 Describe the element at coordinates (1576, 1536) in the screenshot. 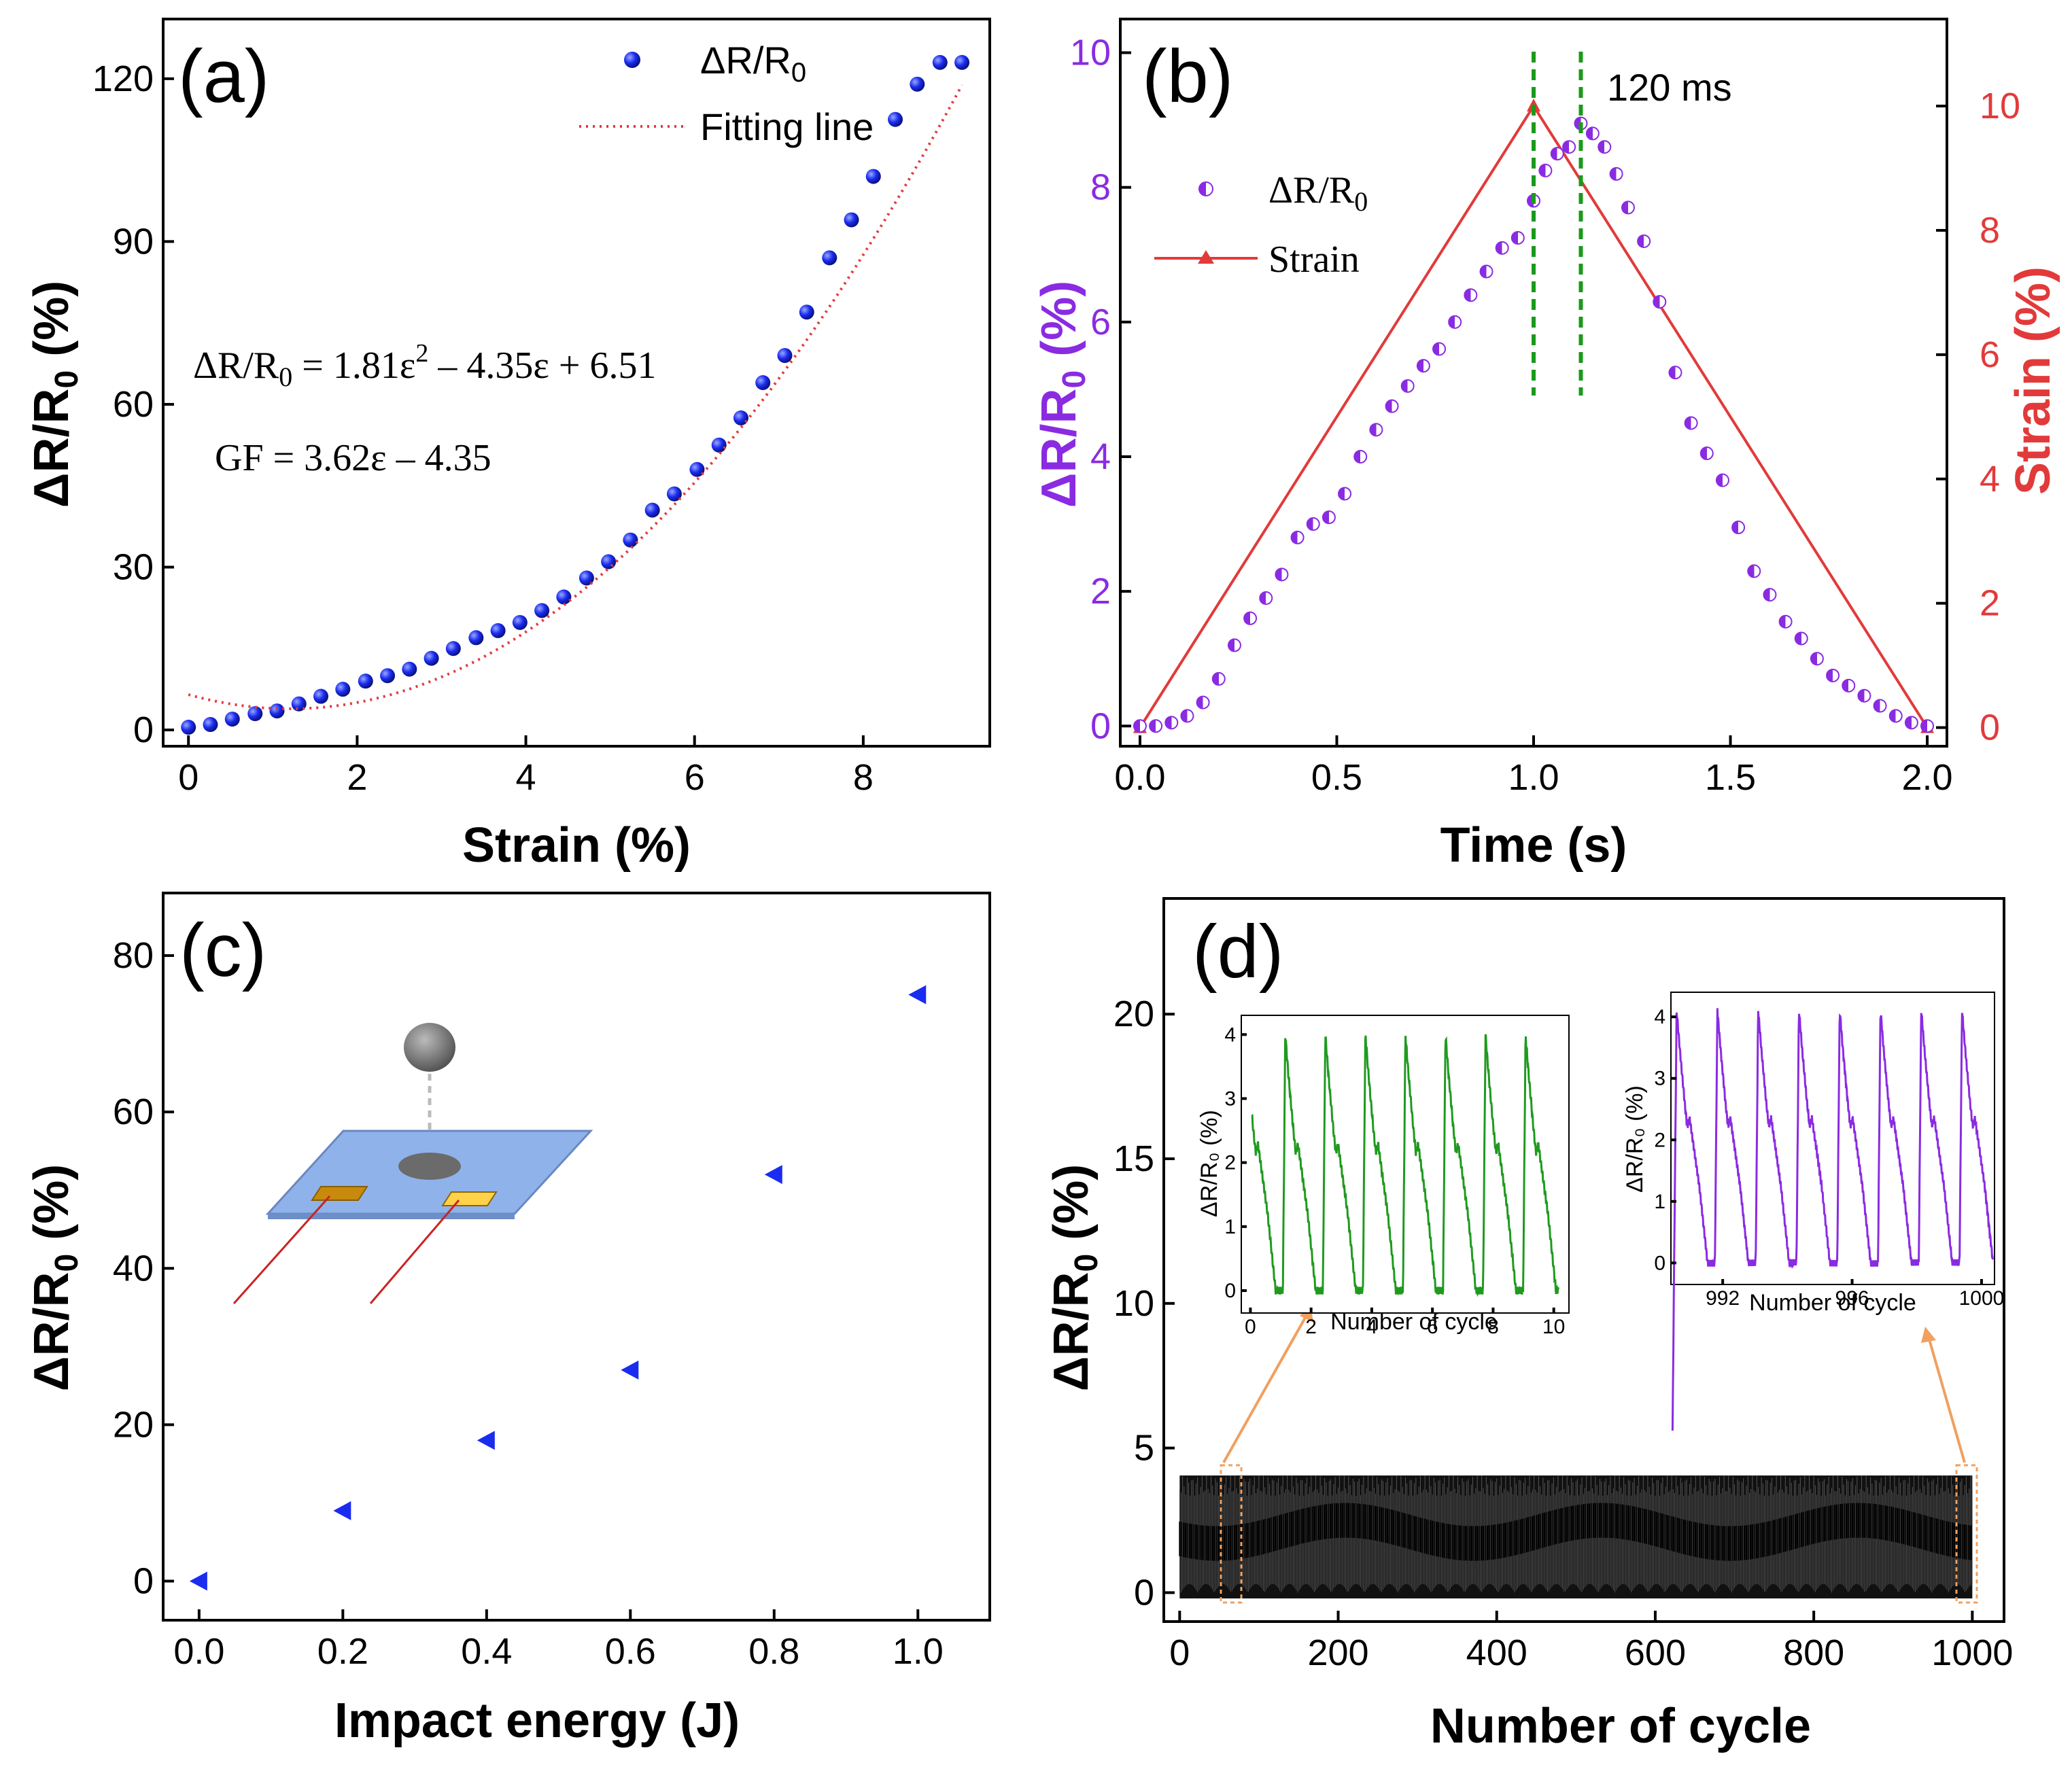

I see `panel-d-signal` at that location.